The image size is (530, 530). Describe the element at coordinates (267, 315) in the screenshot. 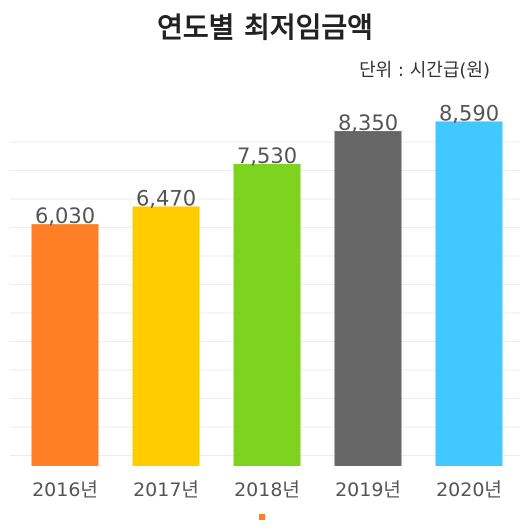

I see `bar-2018년` at that location.